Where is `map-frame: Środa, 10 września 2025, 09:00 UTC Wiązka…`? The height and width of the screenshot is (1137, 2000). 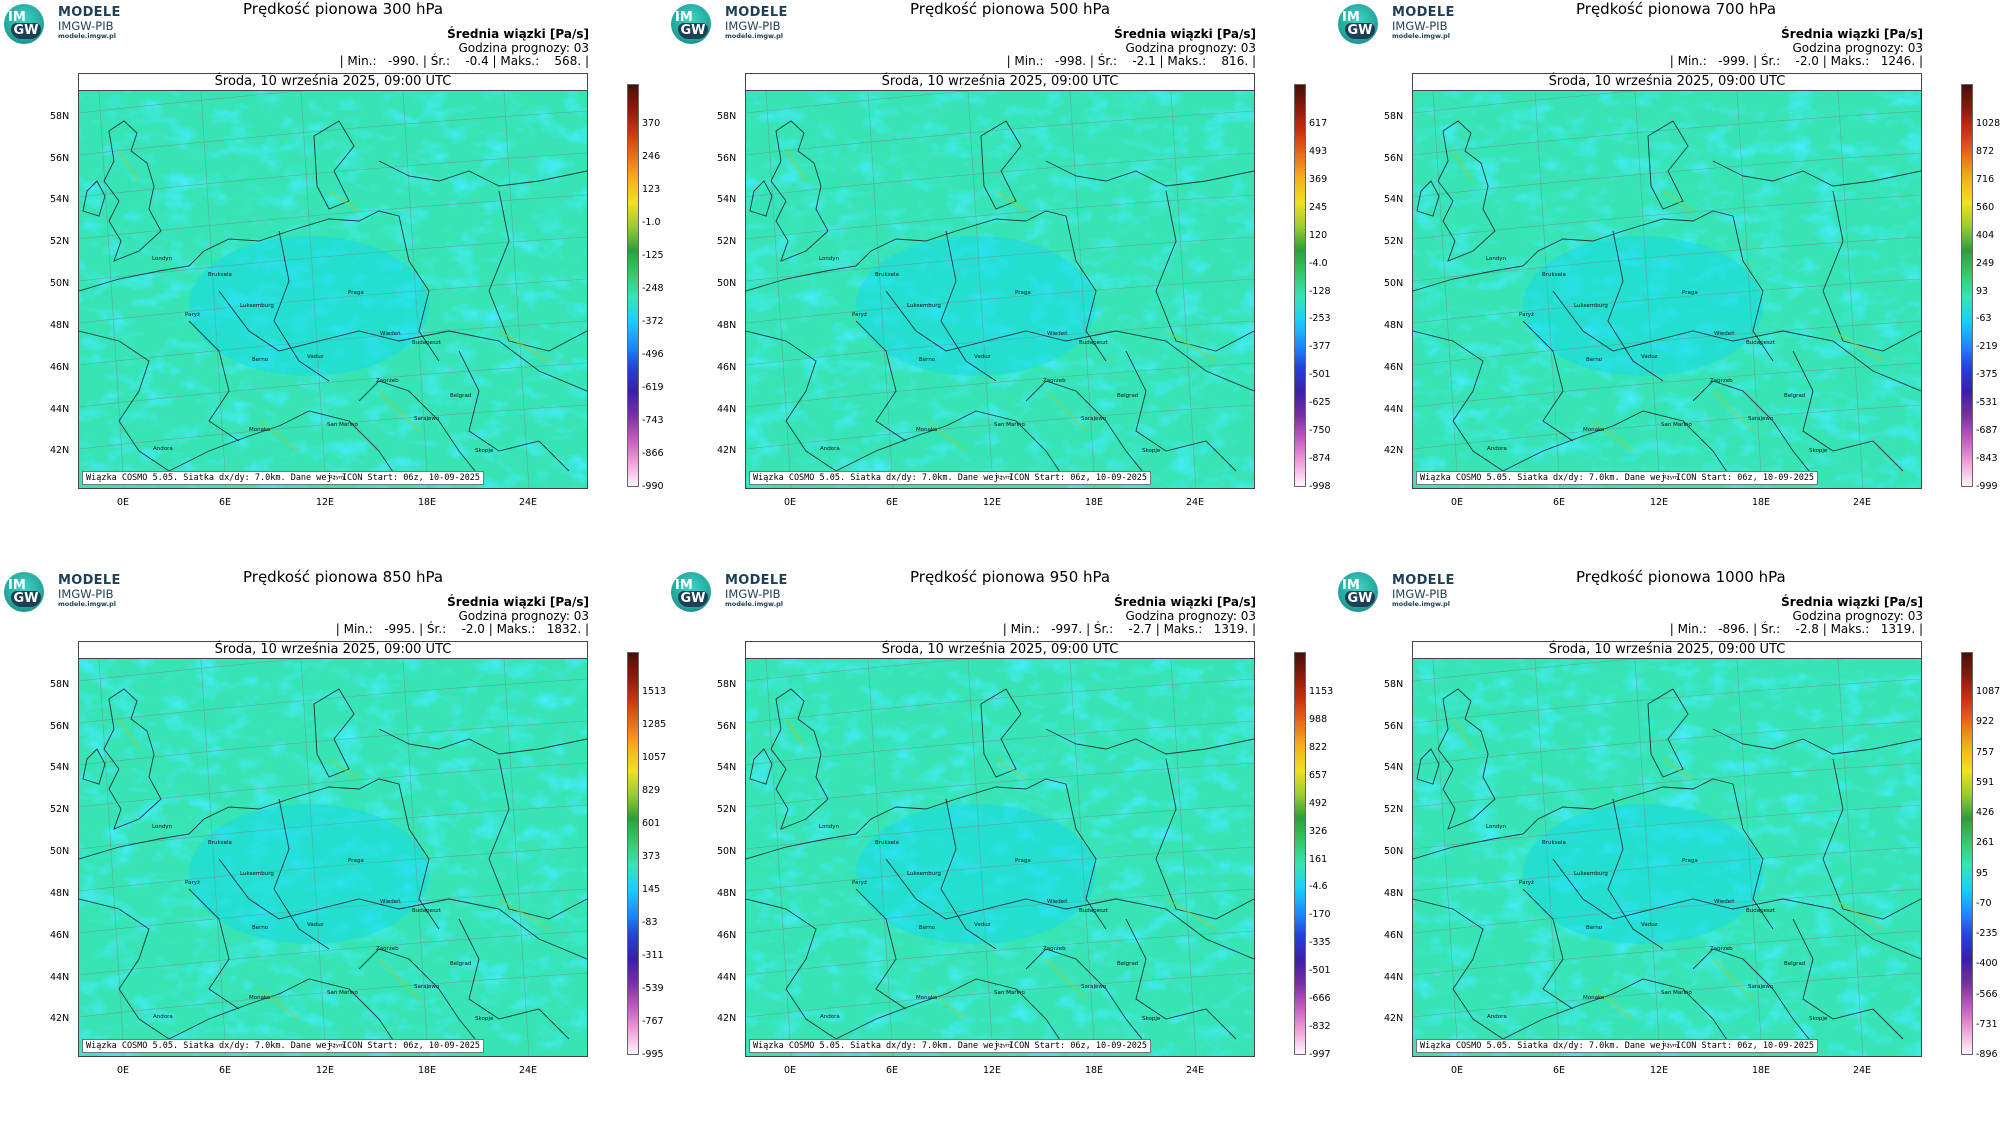 map-frame: Środa, 10 września 2025, 09:00 UTC Wiązka… is located at coordinates (1000, 281).